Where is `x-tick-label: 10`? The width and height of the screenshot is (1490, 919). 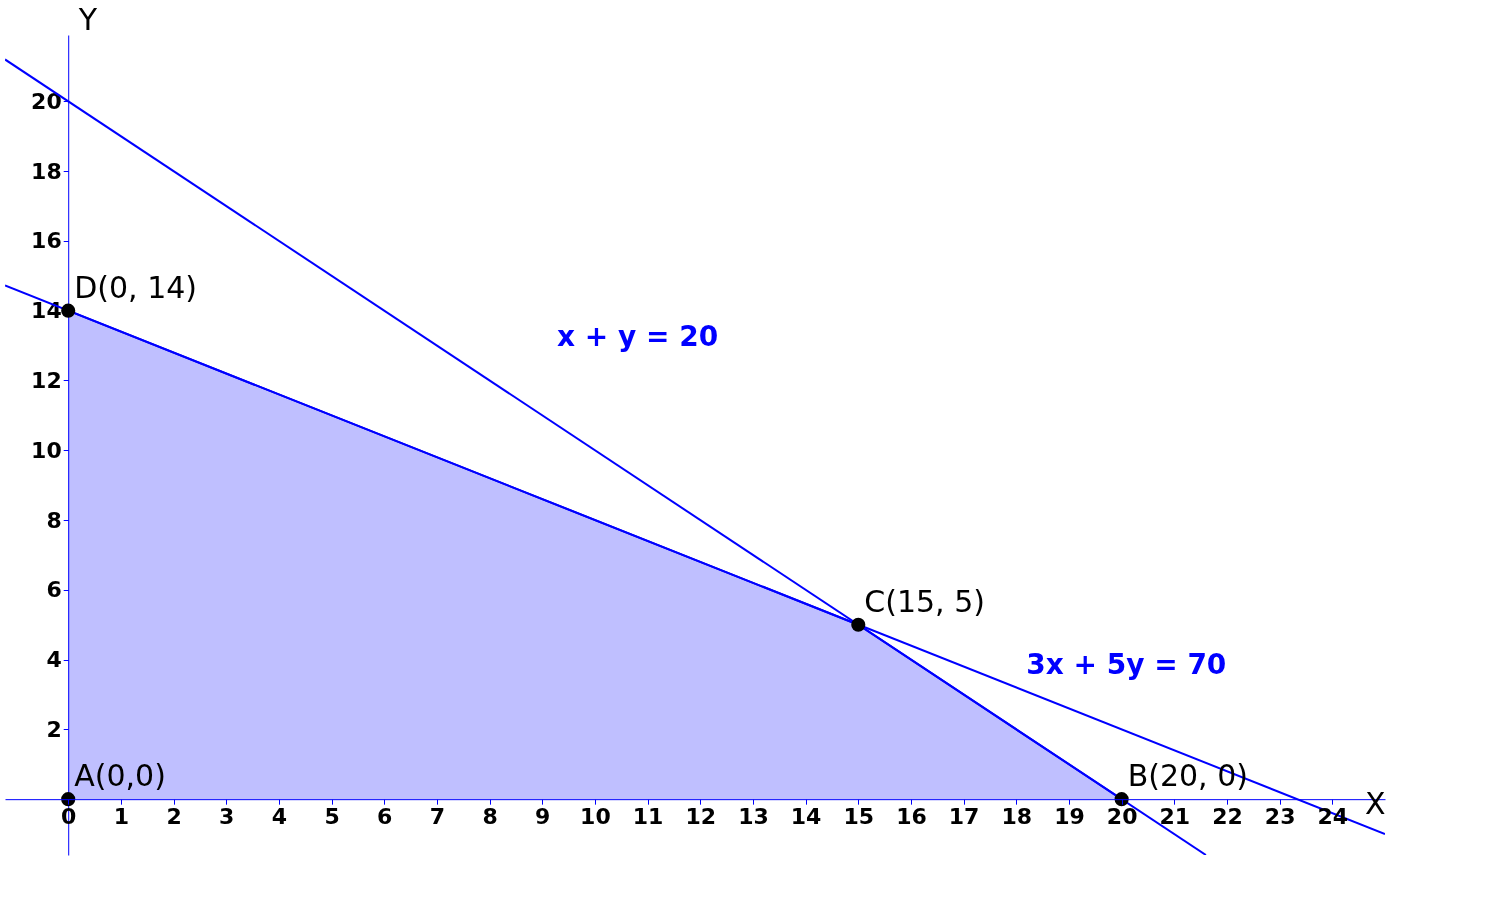 x-tick-label: 10 is located at coordinates (595, 816).